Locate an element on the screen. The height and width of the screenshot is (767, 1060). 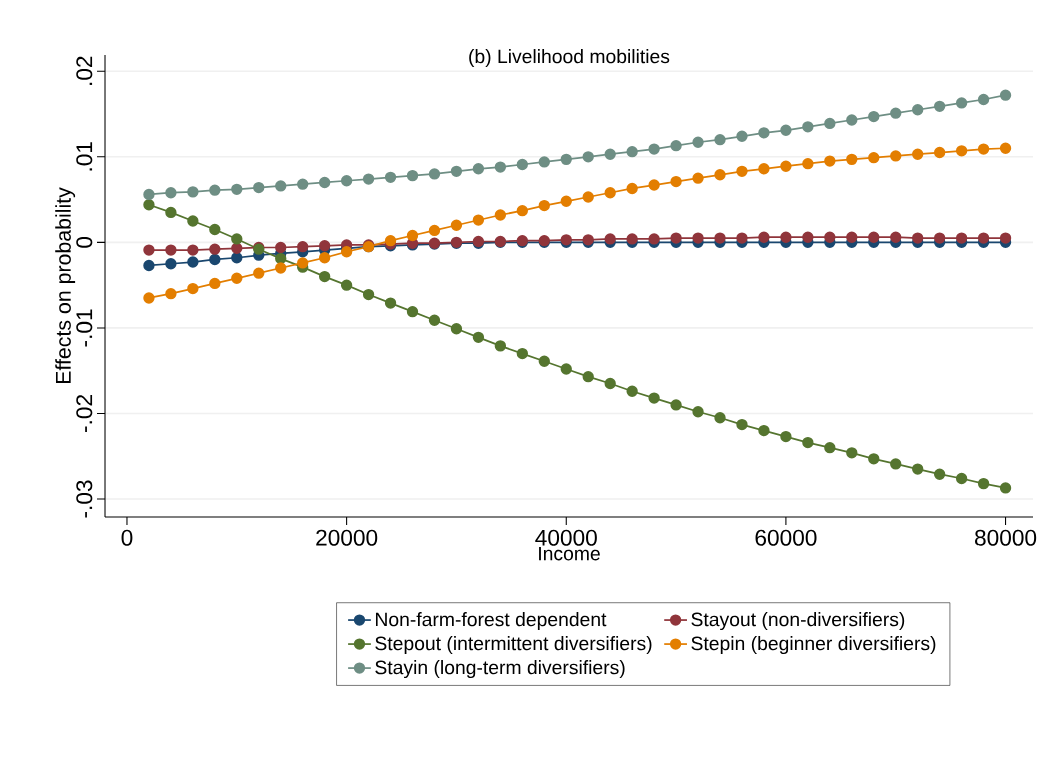
legend-label: Stepout (intermittent diversifiers) is located at coordinates (513, 645).